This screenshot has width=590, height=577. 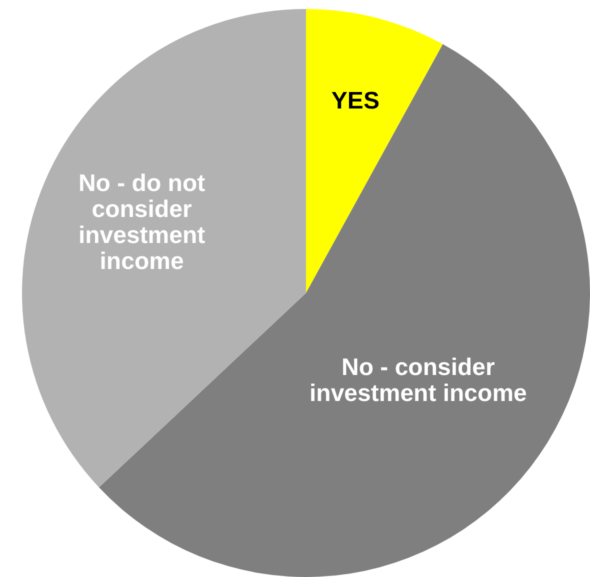 What do you see at coordinates (374, 151) in the screenshot?
I see `pie-slice` at bounding box center [374, 151].